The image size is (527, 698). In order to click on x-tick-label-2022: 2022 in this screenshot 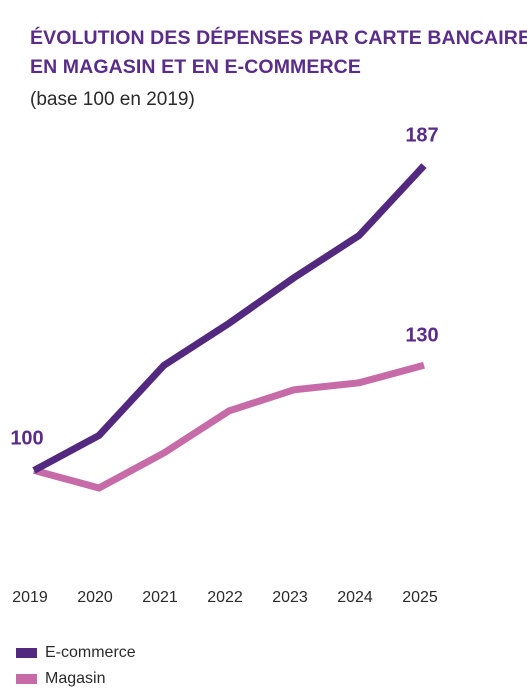, I will do `click(225, 597)`.